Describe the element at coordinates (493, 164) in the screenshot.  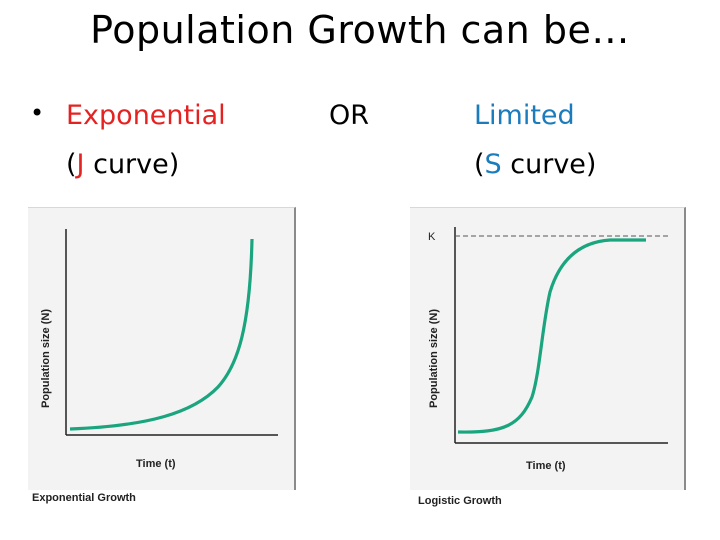
I see `s-letter: S` at that location.